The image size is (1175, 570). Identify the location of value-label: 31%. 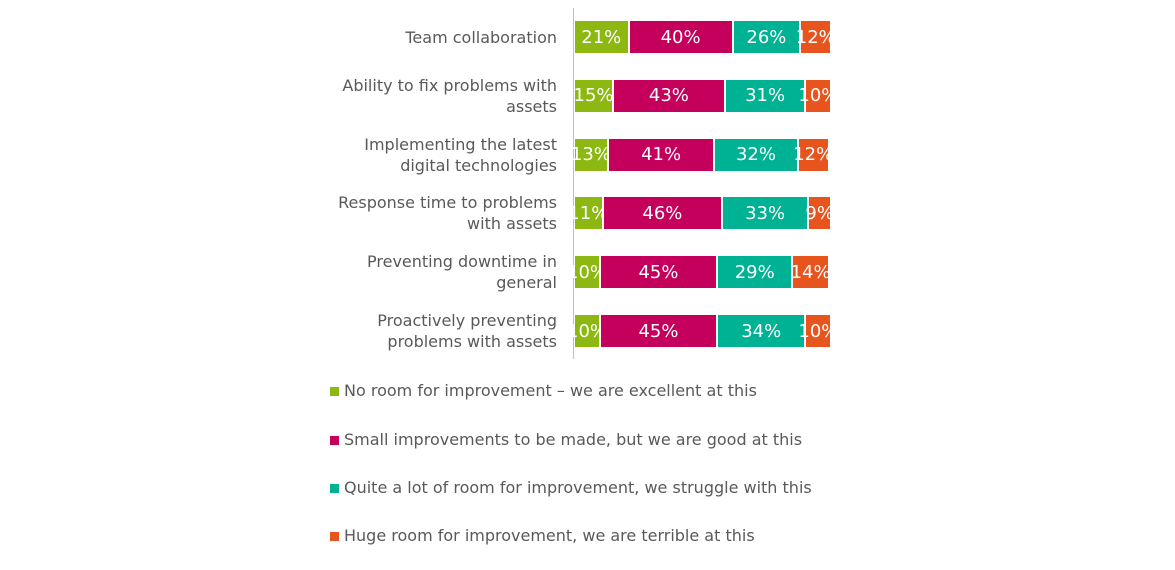
(765, 96).